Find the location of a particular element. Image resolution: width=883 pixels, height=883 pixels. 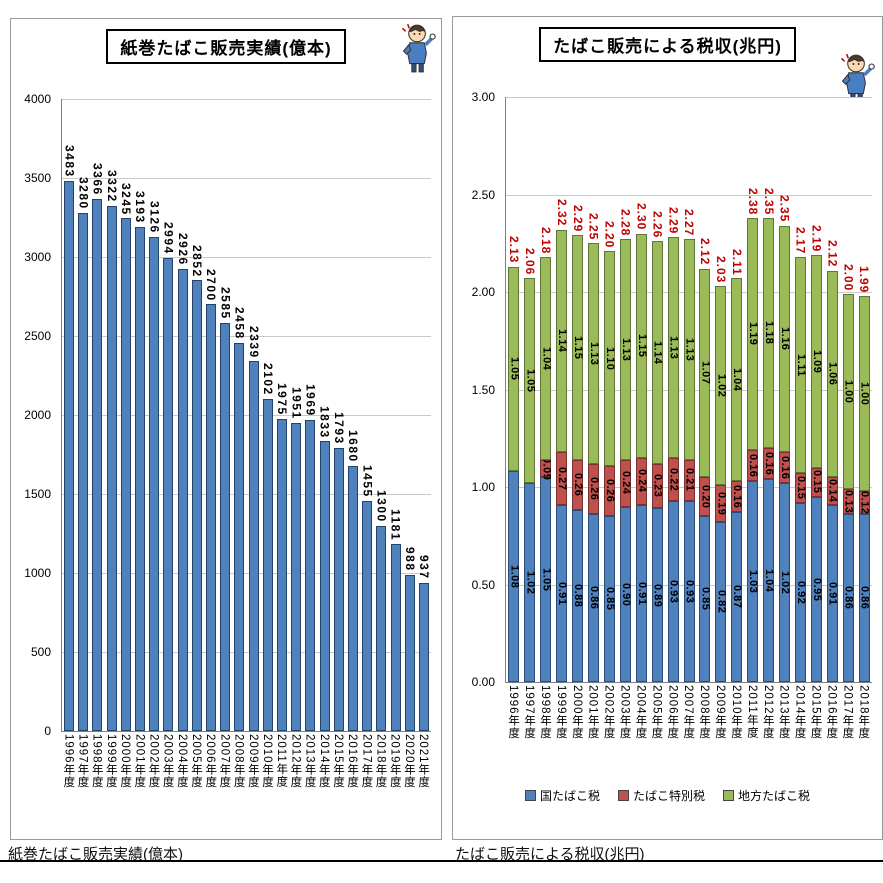

y-axis-sales: 0 500 1000 1500 2000 2500 3000 3500 4000 is located at coordinates (35, 415).